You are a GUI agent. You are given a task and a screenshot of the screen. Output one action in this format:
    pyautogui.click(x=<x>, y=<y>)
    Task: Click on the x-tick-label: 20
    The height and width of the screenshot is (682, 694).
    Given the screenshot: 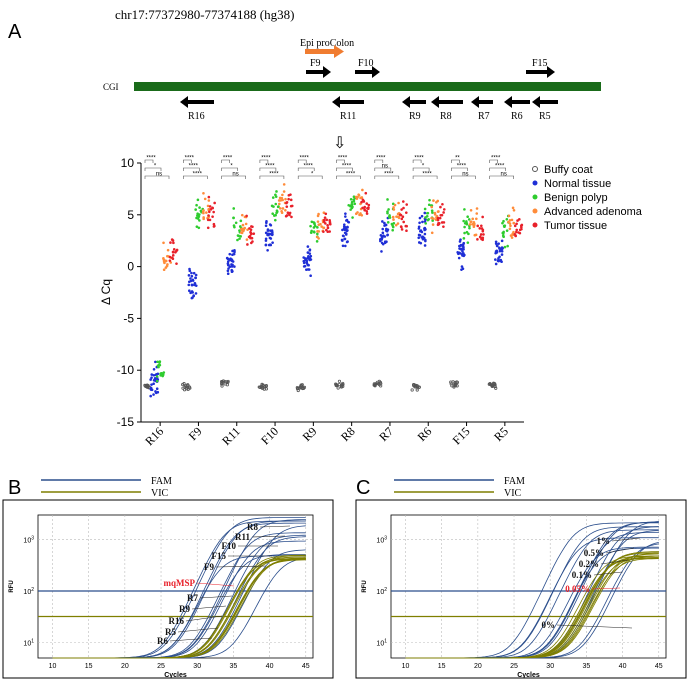 What is the action you would take?
    pyautogui.click(x=125, y=666)
    